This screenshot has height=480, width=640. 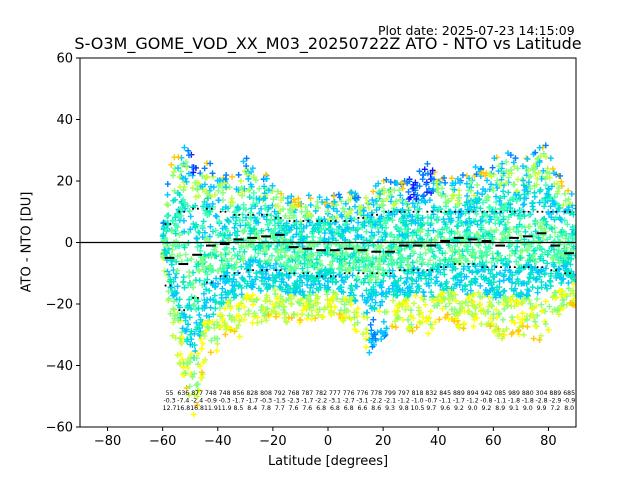 I want to click on bin-annotation: 085-1.18.9, so click(x=500, y=401).